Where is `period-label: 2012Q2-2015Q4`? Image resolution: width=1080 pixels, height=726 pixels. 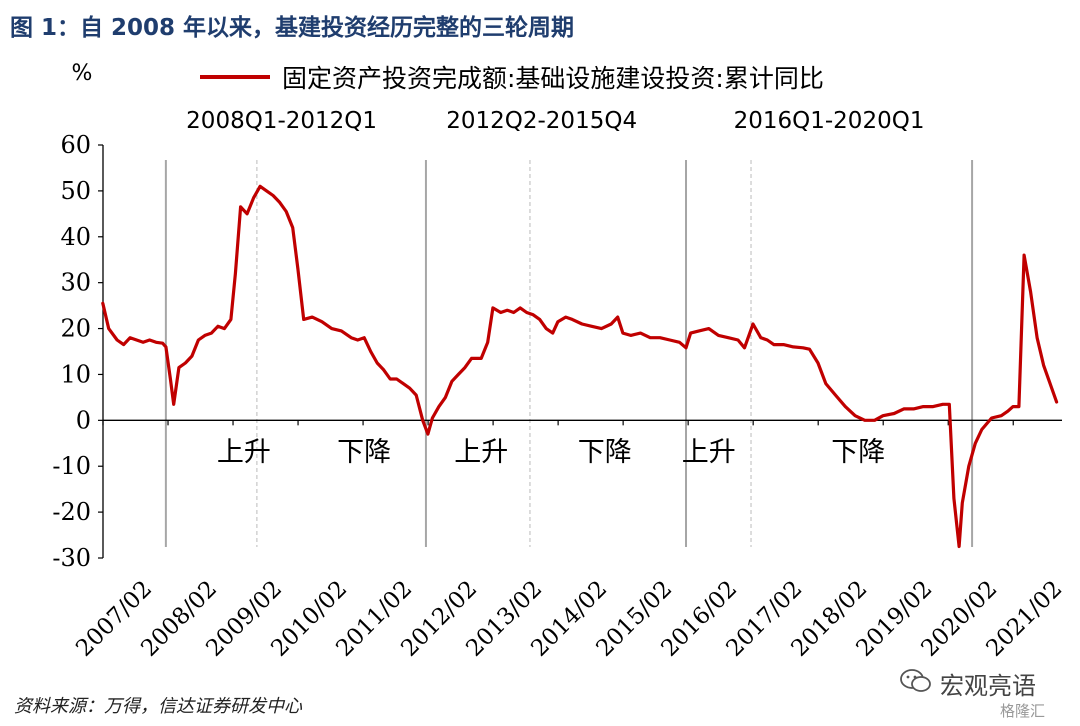 period-label: 2012Q2-2015Q4 is located at coordinates (541, 121).